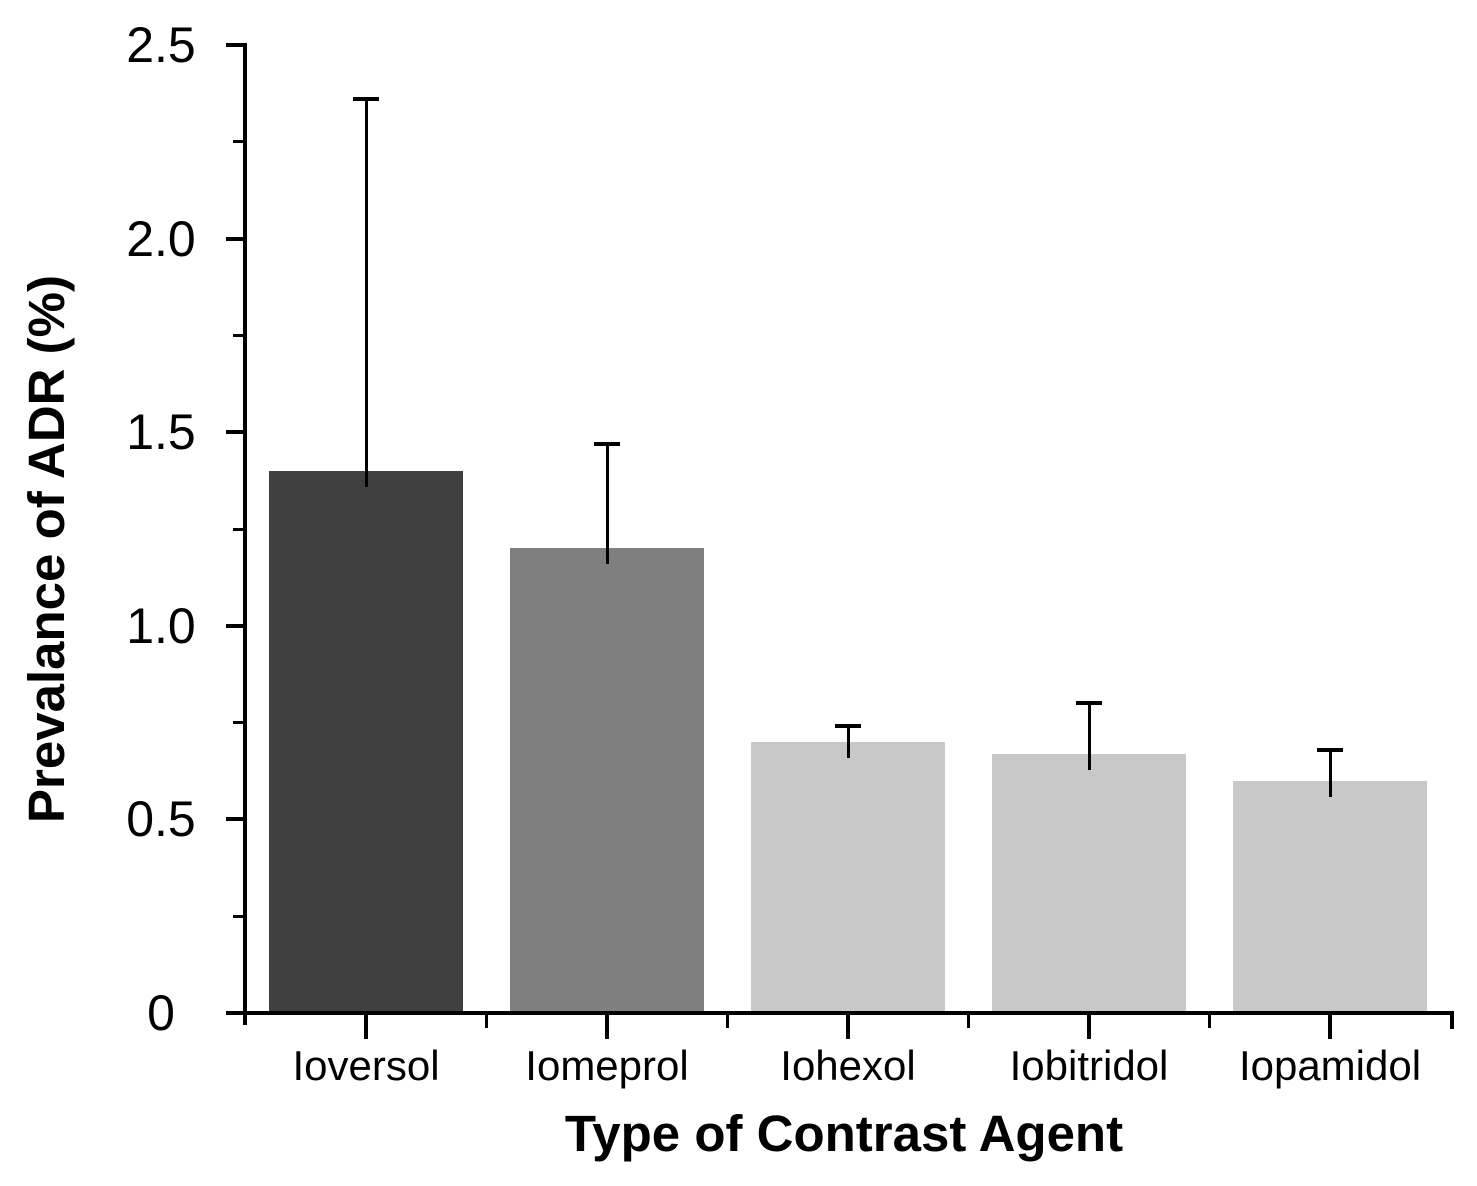 The image size is (1477, 1186). What do you see at coordinates (161, 625) in the screenshot?
I see `y-tick-label: 1.0` at bounding box center [161, 625].